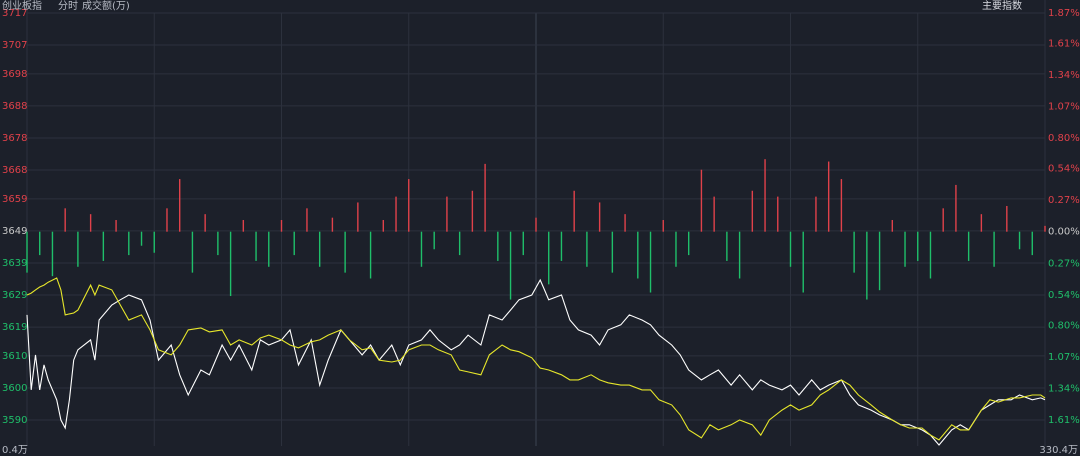 This screenshot has height=456, width=1080. What do you see at coordinates (14, 199) in the screenshot?
I see `y-tick-label: 3659` at bounding box center [14, 199].